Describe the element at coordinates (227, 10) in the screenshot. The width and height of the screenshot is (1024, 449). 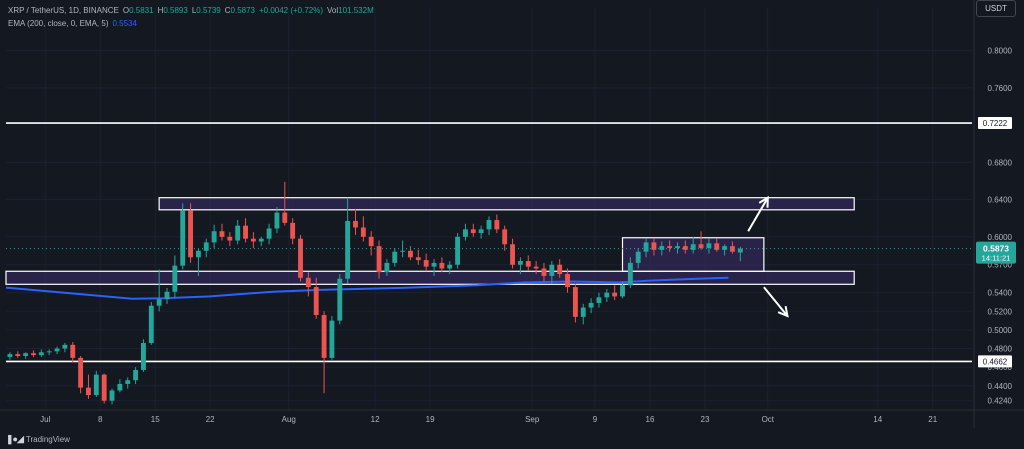
I see `close-label: C` at that location.